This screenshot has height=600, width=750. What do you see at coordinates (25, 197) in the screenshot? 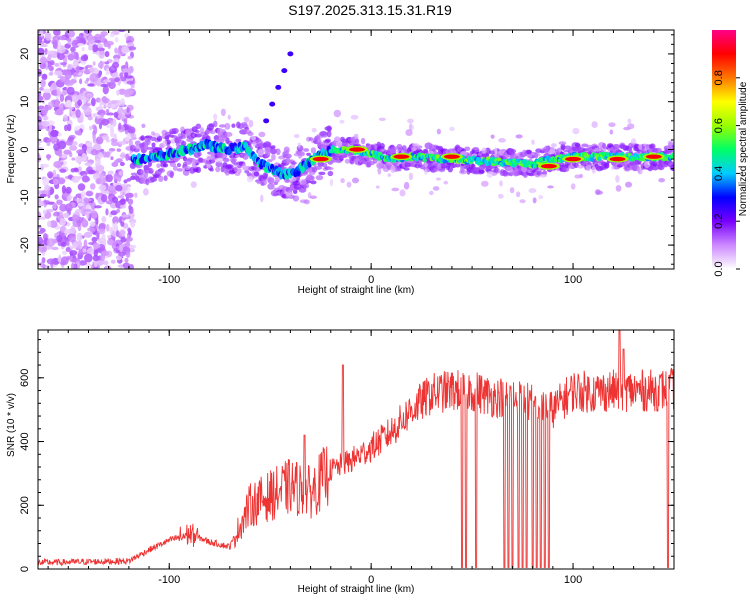
I see `y-tick-label: -10` at bounding box center [25, 197].